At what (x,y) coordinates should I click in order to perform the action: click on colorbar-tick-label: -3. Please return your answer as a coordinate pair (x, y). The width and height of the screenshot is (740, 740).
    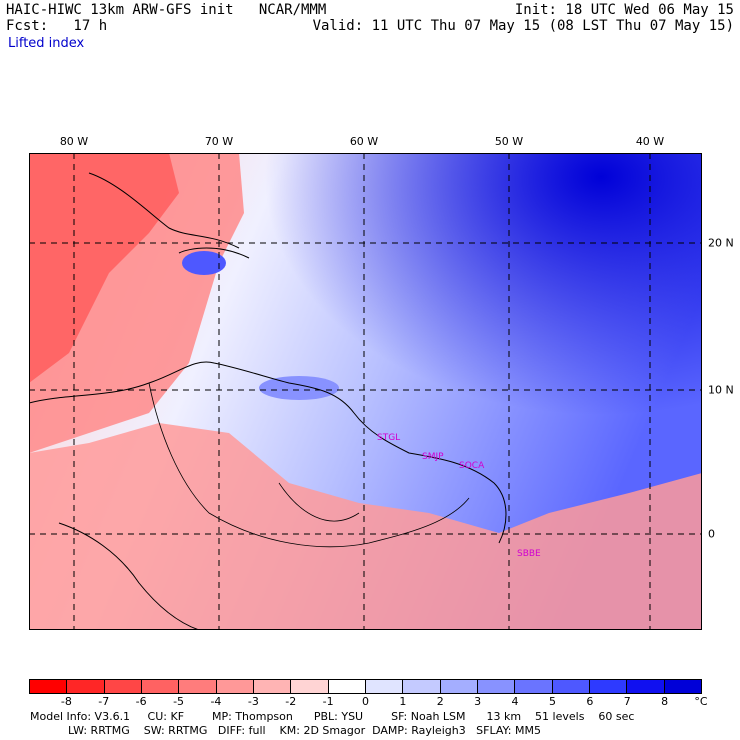
    Looking at the image, I should click on (253, 701).